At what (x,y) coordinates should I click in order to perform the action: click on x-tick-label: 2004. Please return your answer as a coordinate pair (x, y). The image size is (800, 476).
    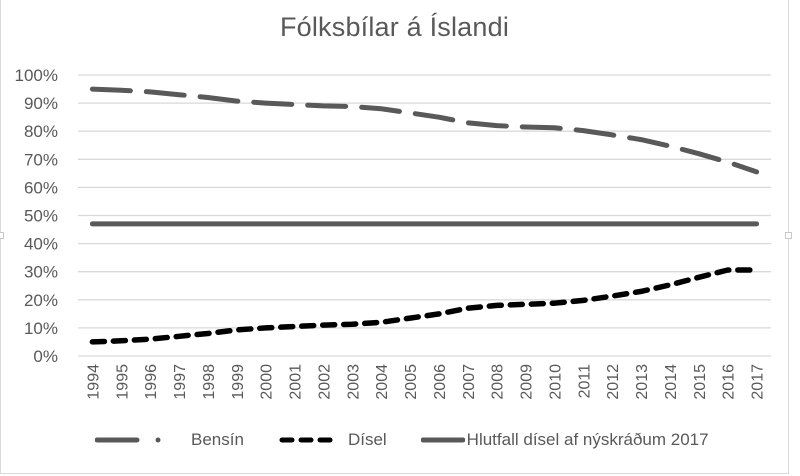
    Looking at the image, I should click on (382, 382).